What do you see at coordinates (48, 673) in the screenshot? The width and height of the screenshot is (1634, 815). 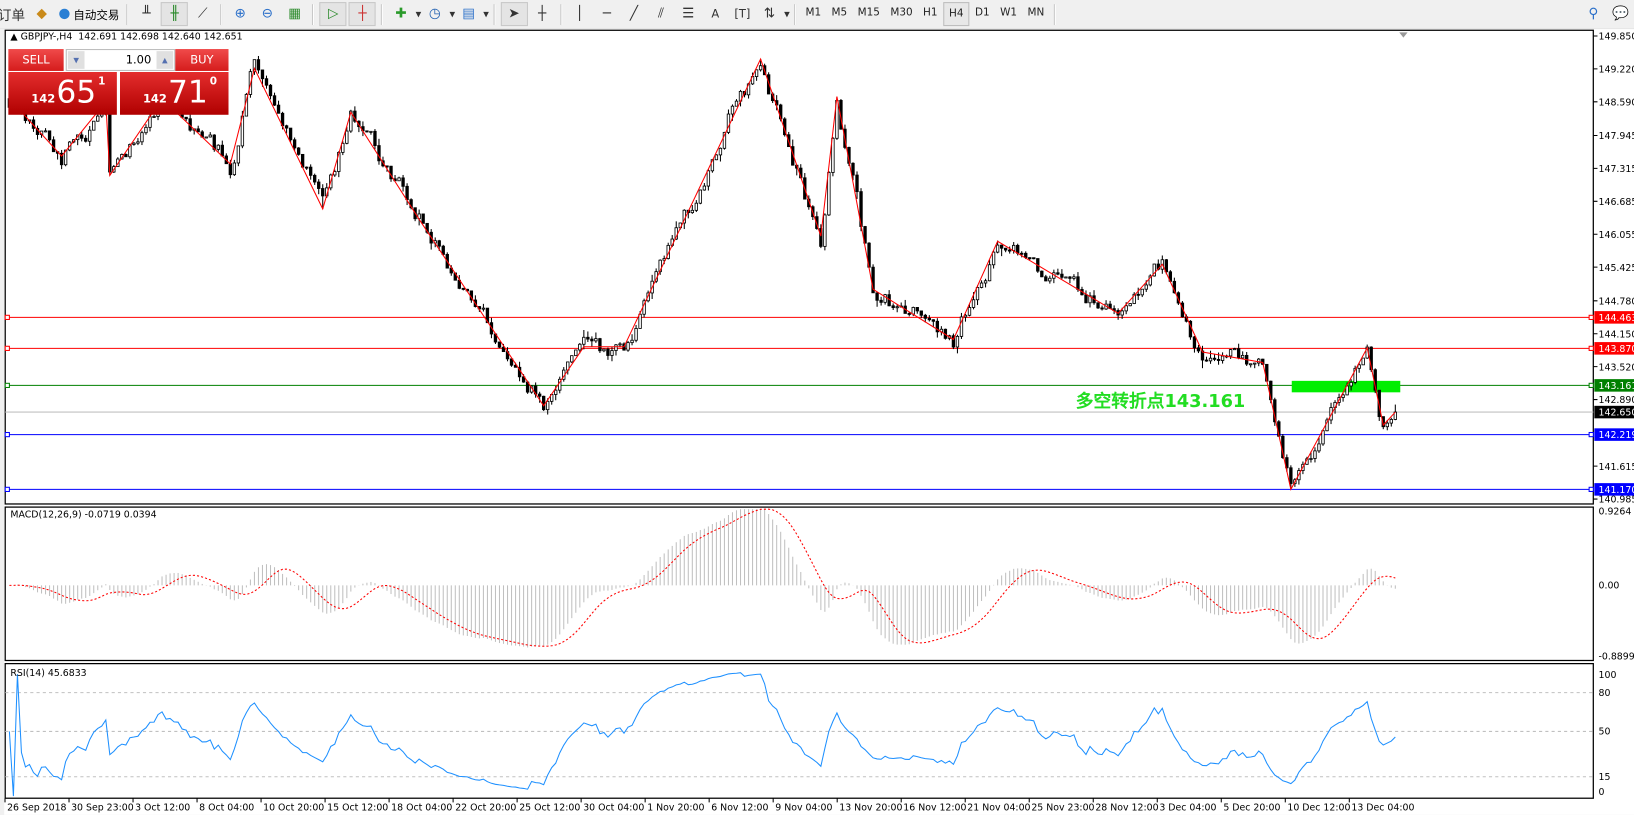 I see `rsi-label: RSI(14) 45.6833` at bounding box center [48, 673].